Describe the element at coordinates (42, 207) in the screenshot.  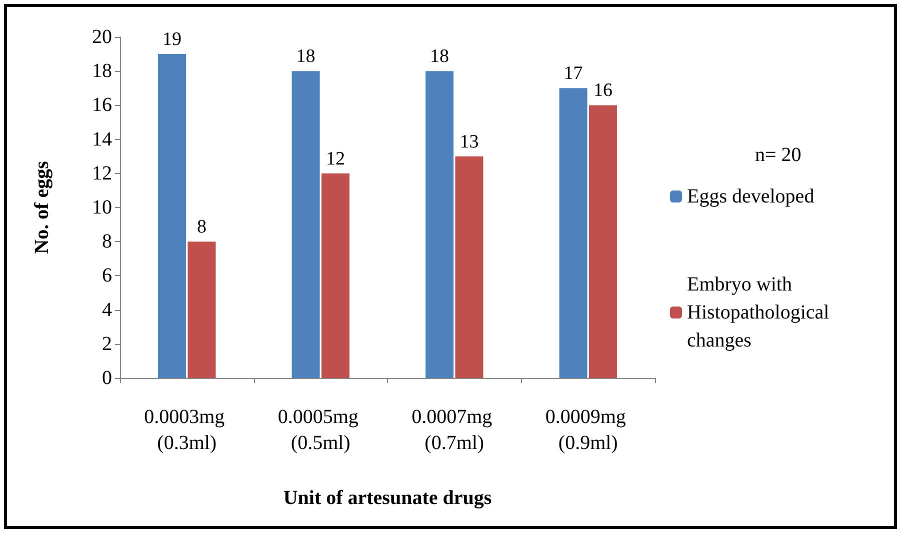
I see `y-axis-title: No. of eggs` at that location.